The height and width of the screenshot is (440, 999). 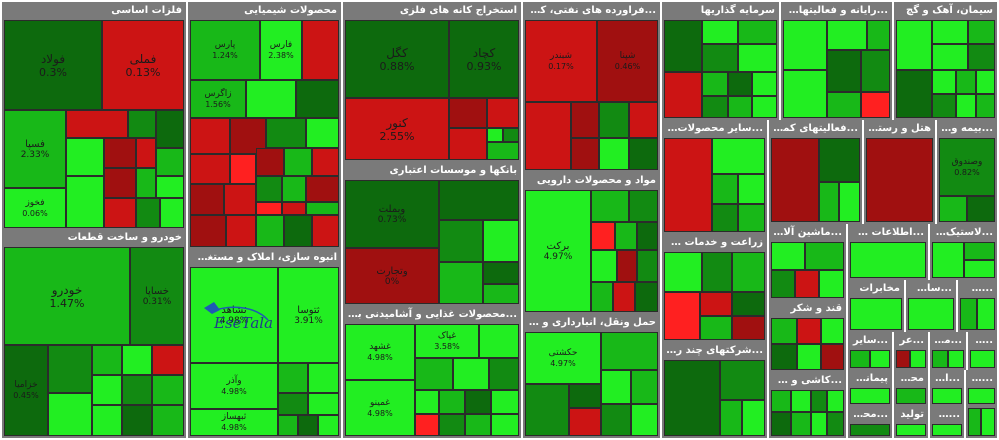 What do you see at coordinates (982, 351) in the screenshot?
I see `sector-s31: ...حرا` at bounding box center [982, 351].